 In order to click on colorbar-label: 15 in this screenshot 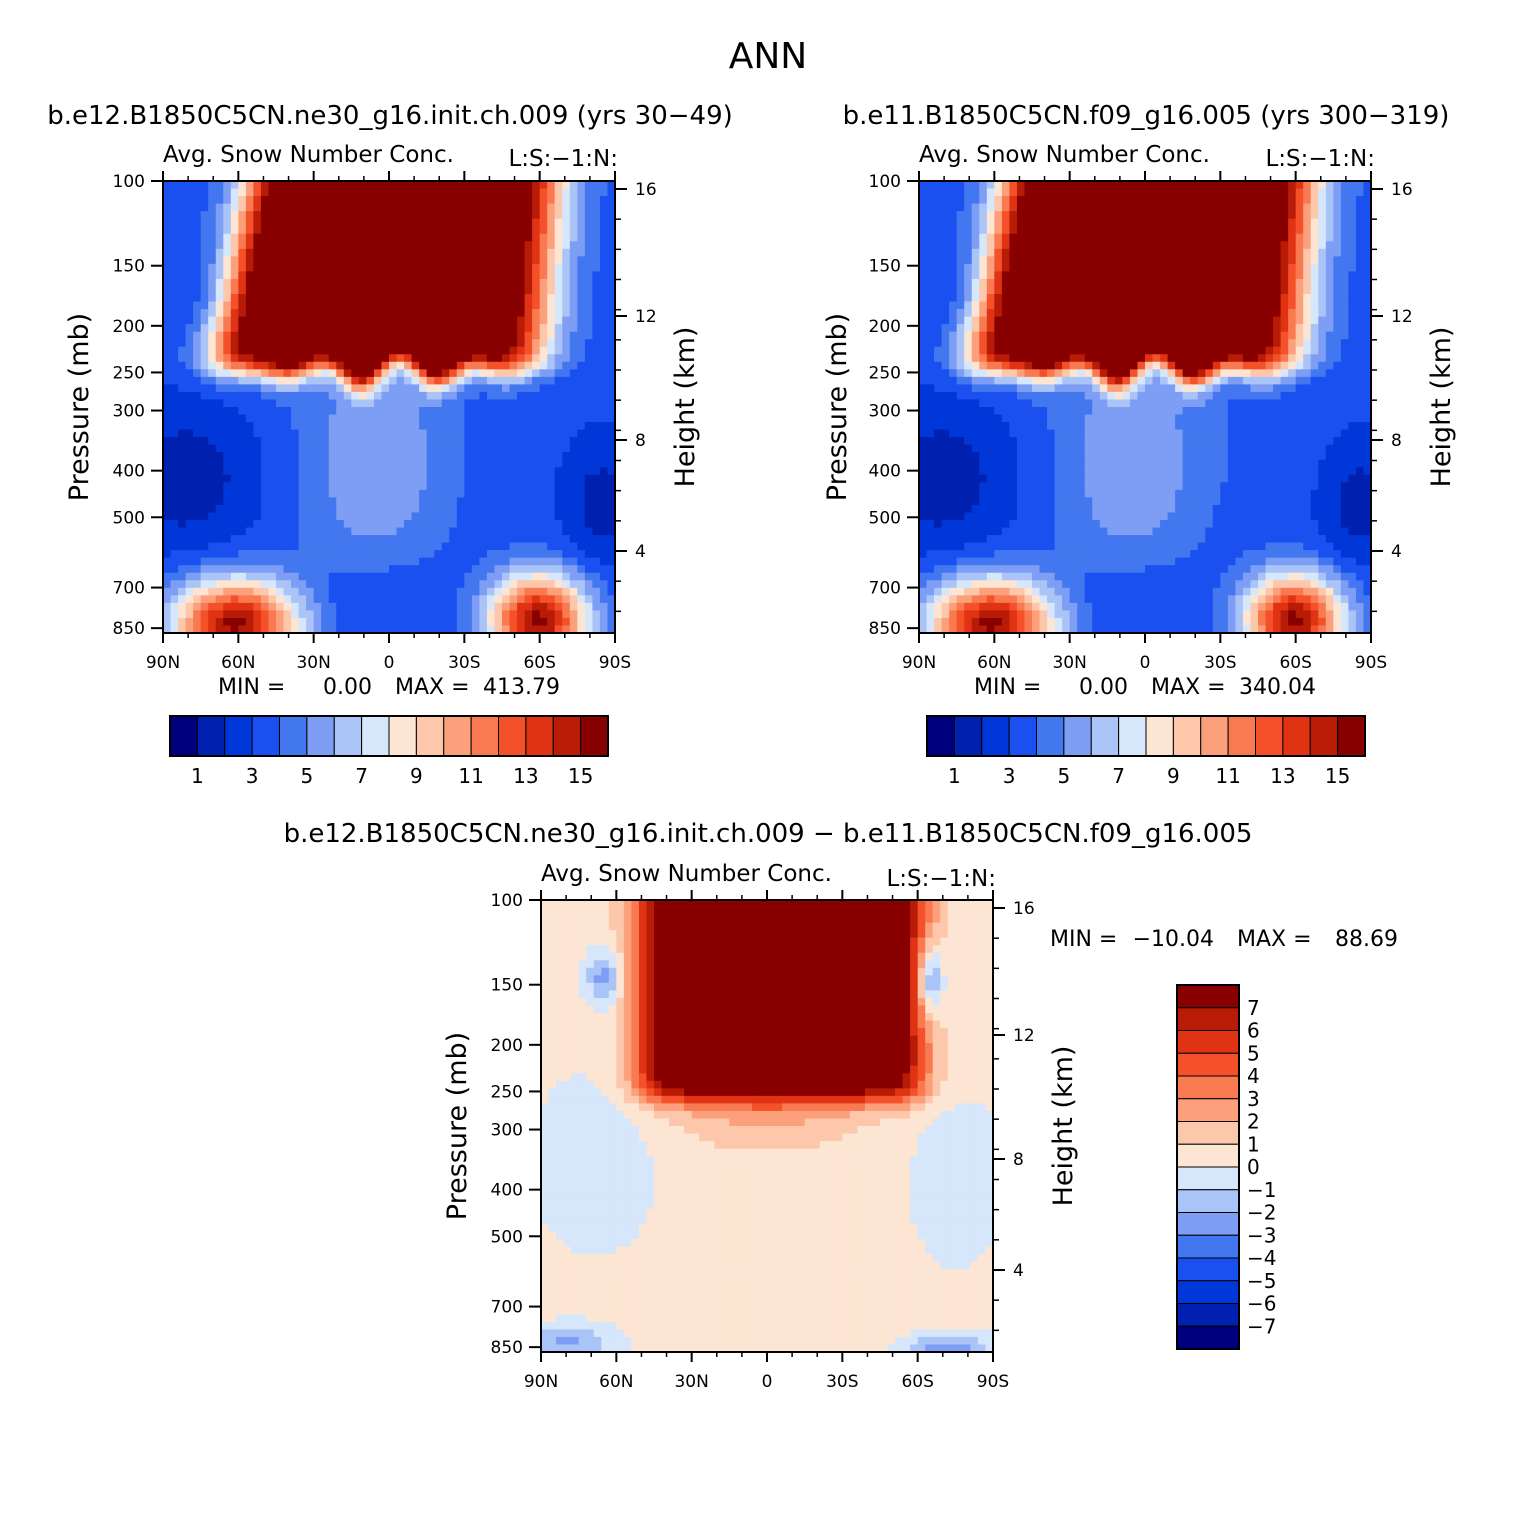, I will do `click(580, 776)`.